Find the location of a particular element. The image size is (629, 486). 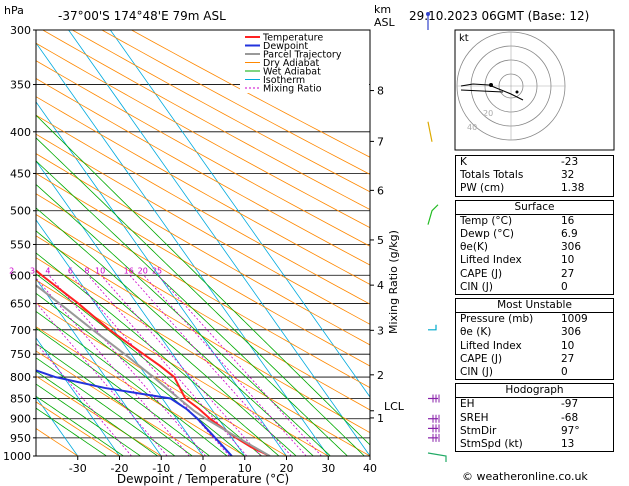

hpa-label: hPa is located at coordinates (14, 10).